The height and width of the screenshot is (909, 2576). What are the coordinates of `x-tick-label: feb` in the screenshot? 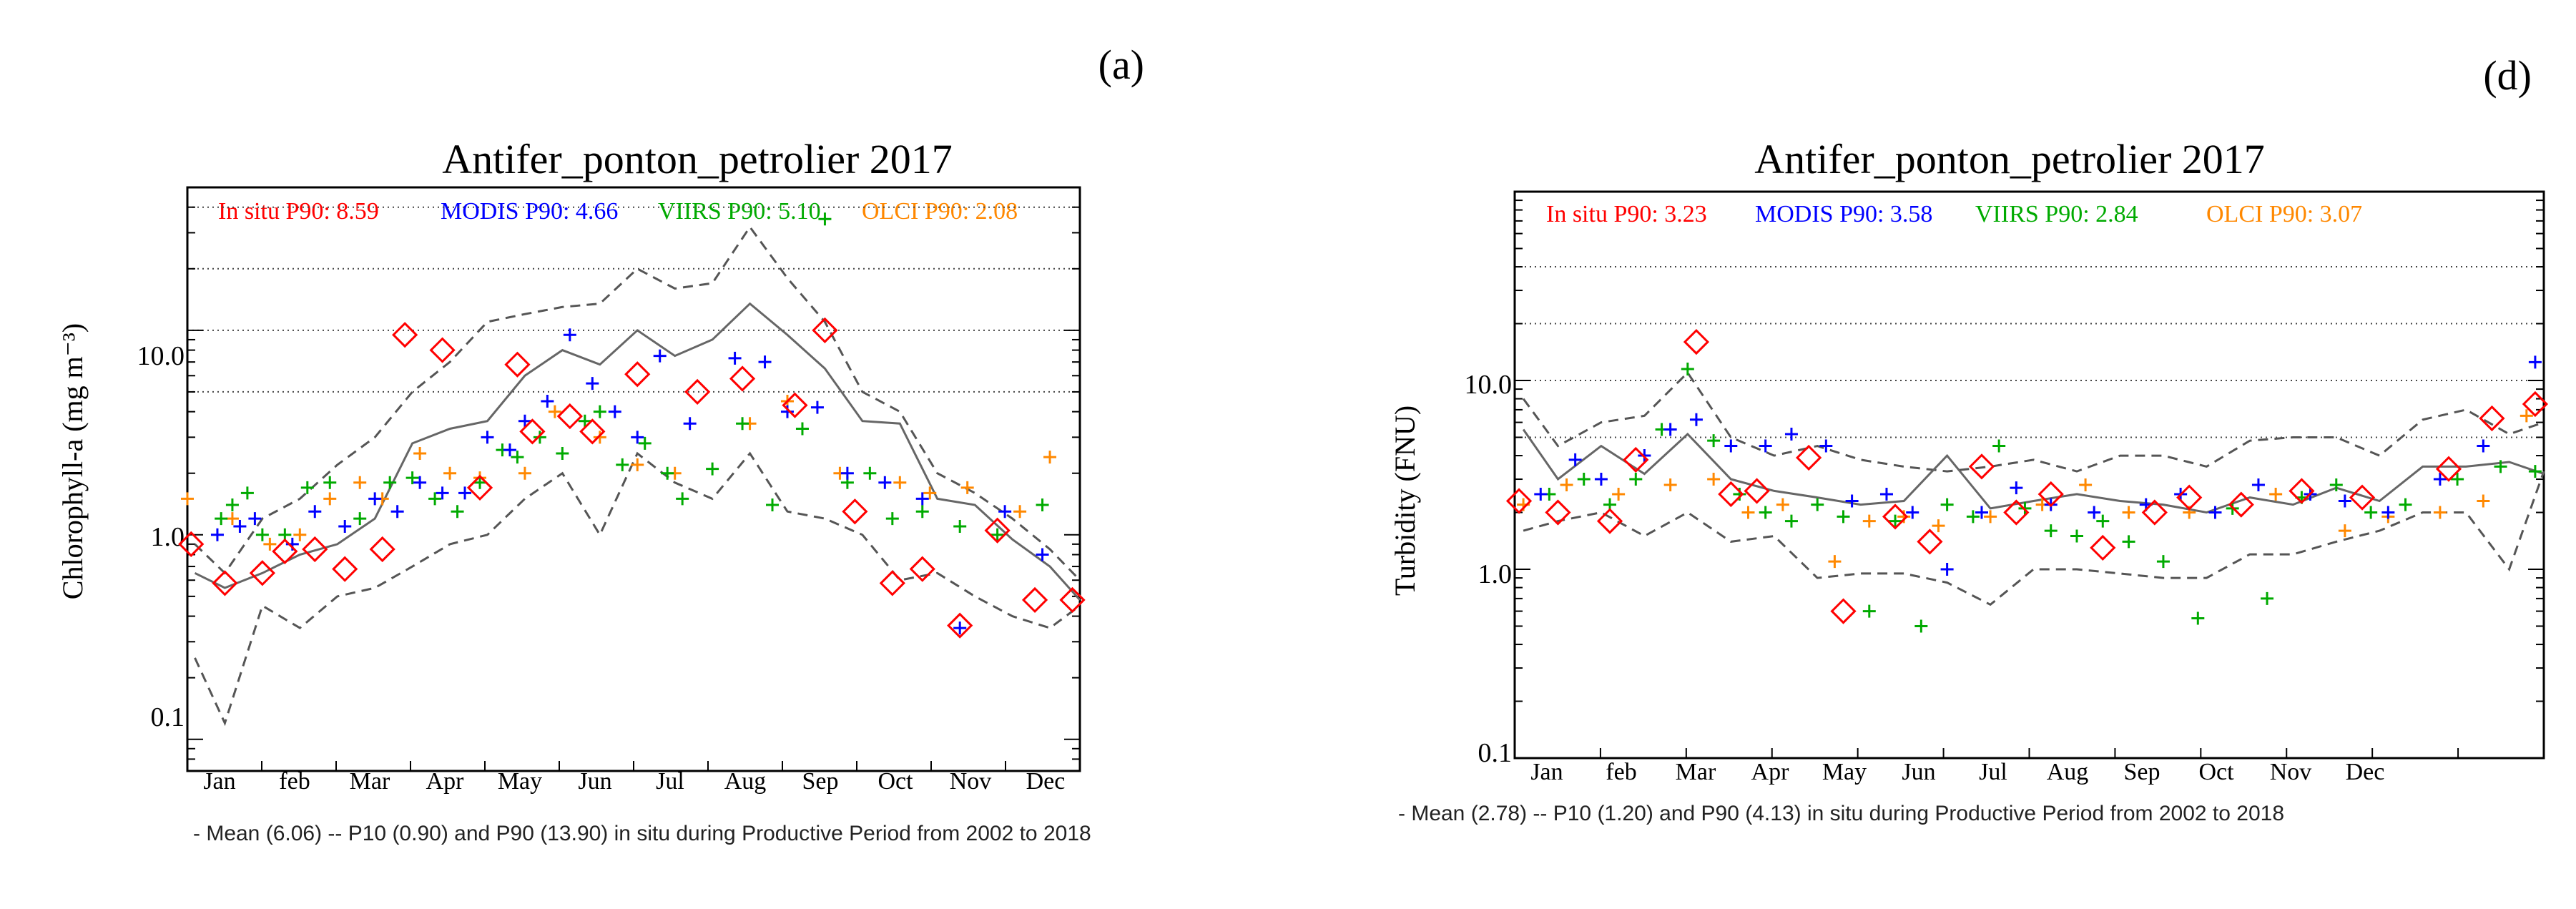 It's located at (295, 782).